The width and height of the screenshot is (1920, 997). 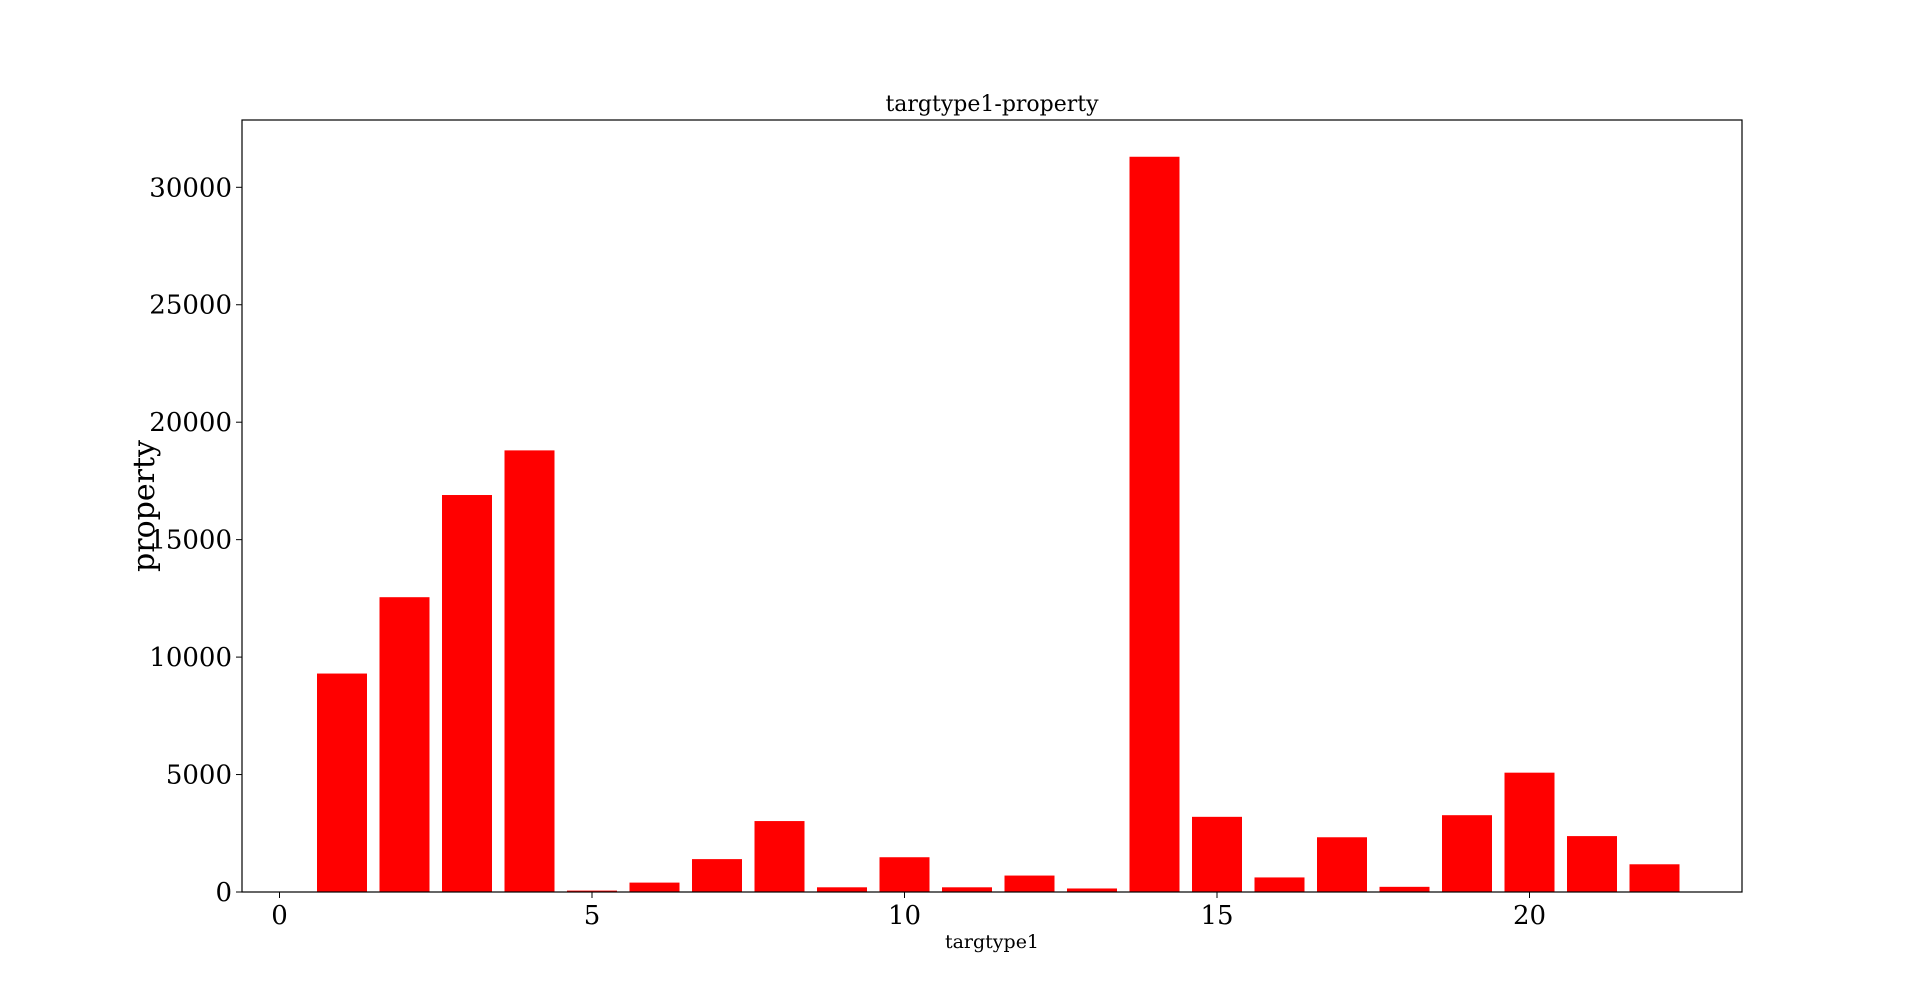 What do you see at coordinates (190, 188) in the screenshot?
I see `y-tick-label: 30000` at bounding box center [190, 188].